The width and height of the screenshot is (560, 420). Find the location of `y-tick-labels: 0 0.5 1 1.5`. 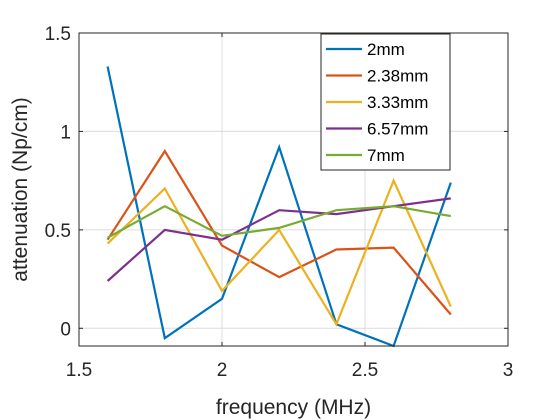

y-tick-labels: 0 0.5 1 1.5 is located at coordinates (58, 182).